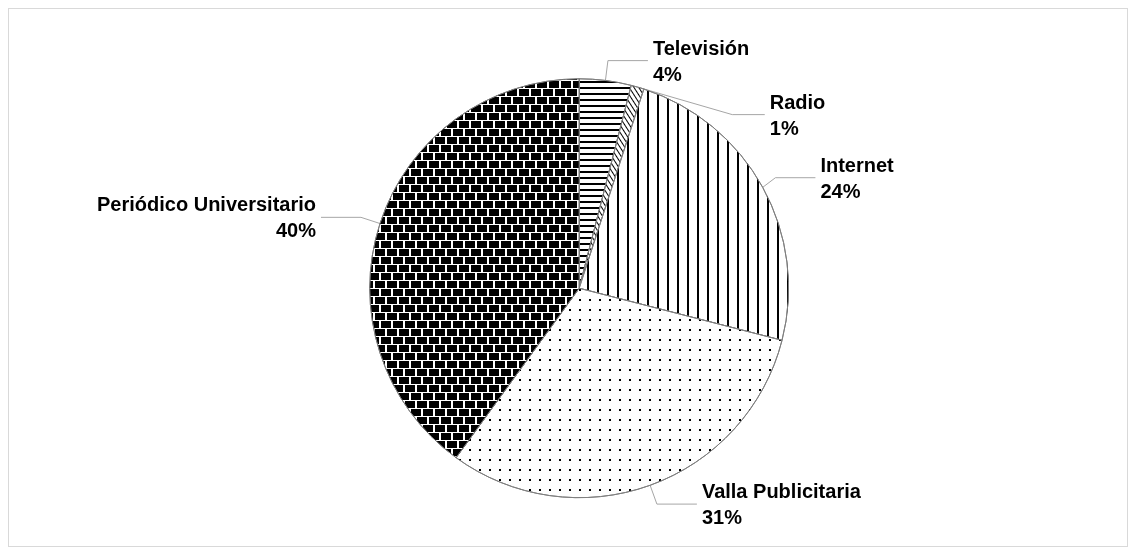  What do you see at coordinates (701, 47) in the screenshot?
I see `slice-label: Televisión` at bounding box center [701, 47].